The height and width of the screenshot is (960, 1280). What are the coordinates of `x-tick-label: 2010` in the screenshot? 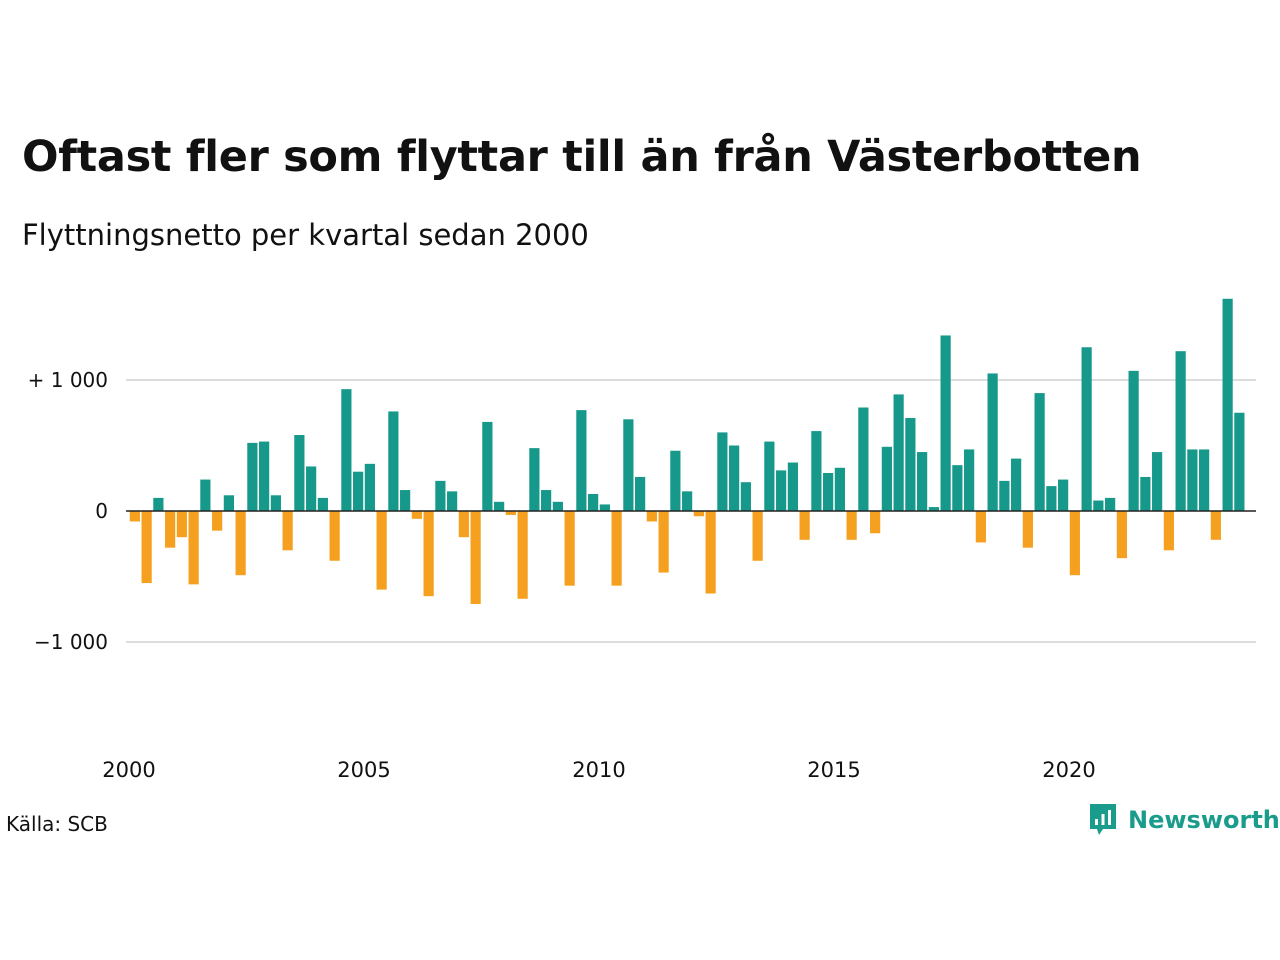 It's located at (598, 770).